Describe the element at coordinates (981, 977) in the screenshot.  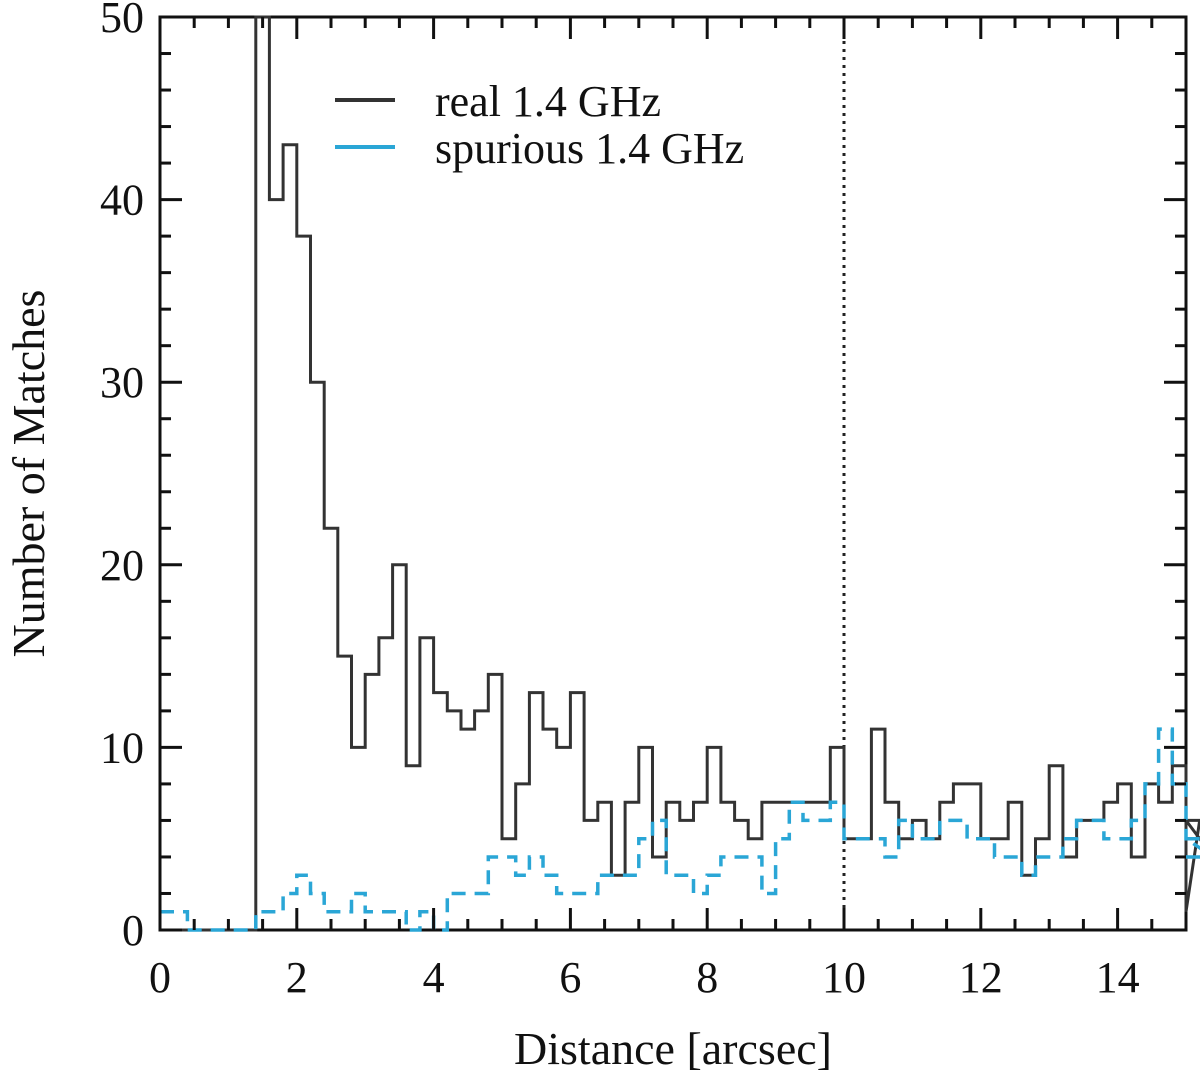
I see `x-tick-label: 12` at that location.